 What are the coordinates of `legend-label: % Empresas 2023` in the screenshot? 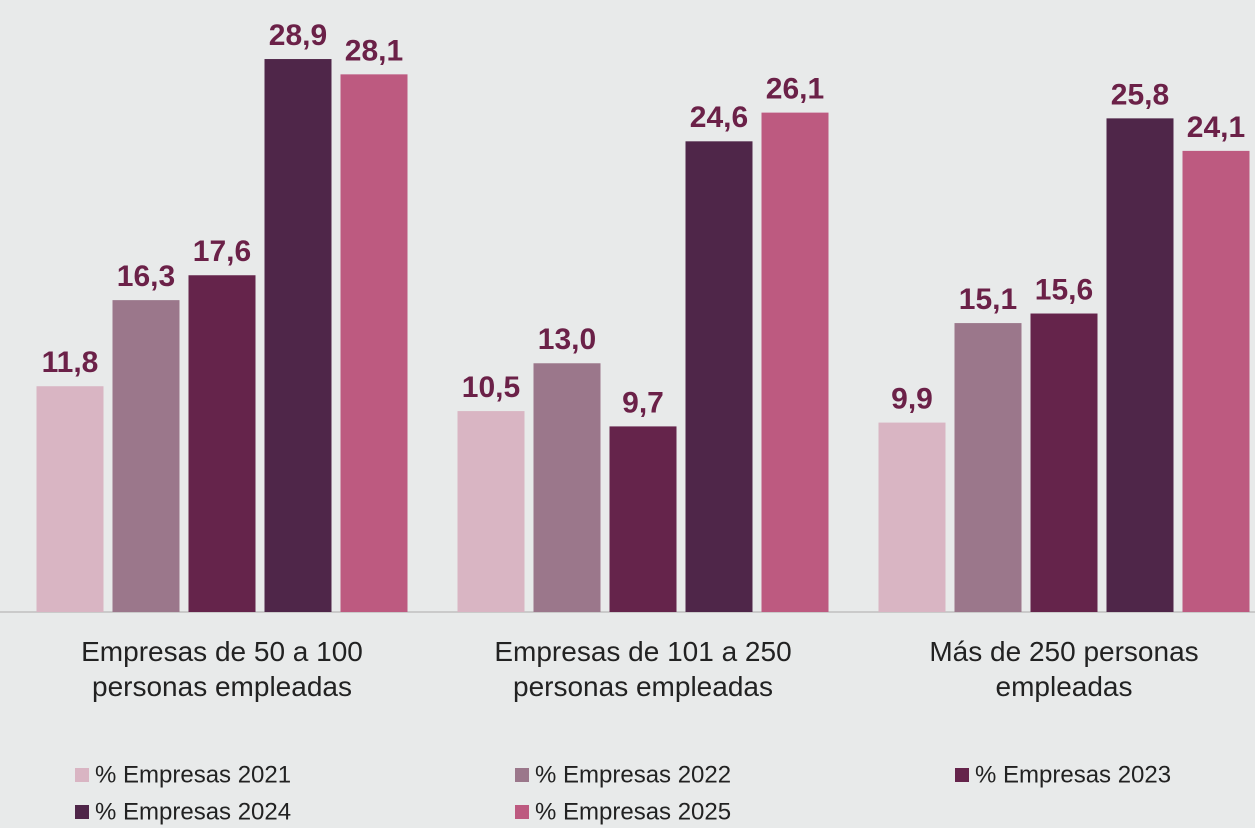 It's located at (1073, 774).